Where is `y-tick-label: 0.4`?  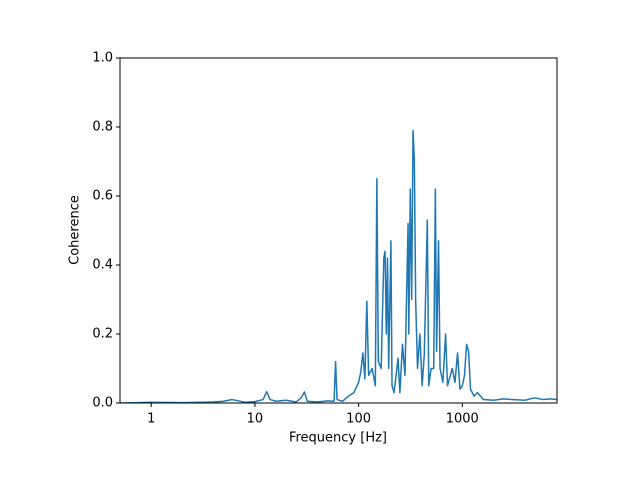
y-tick-label: 0.4 is located at coordinates (102, 265).